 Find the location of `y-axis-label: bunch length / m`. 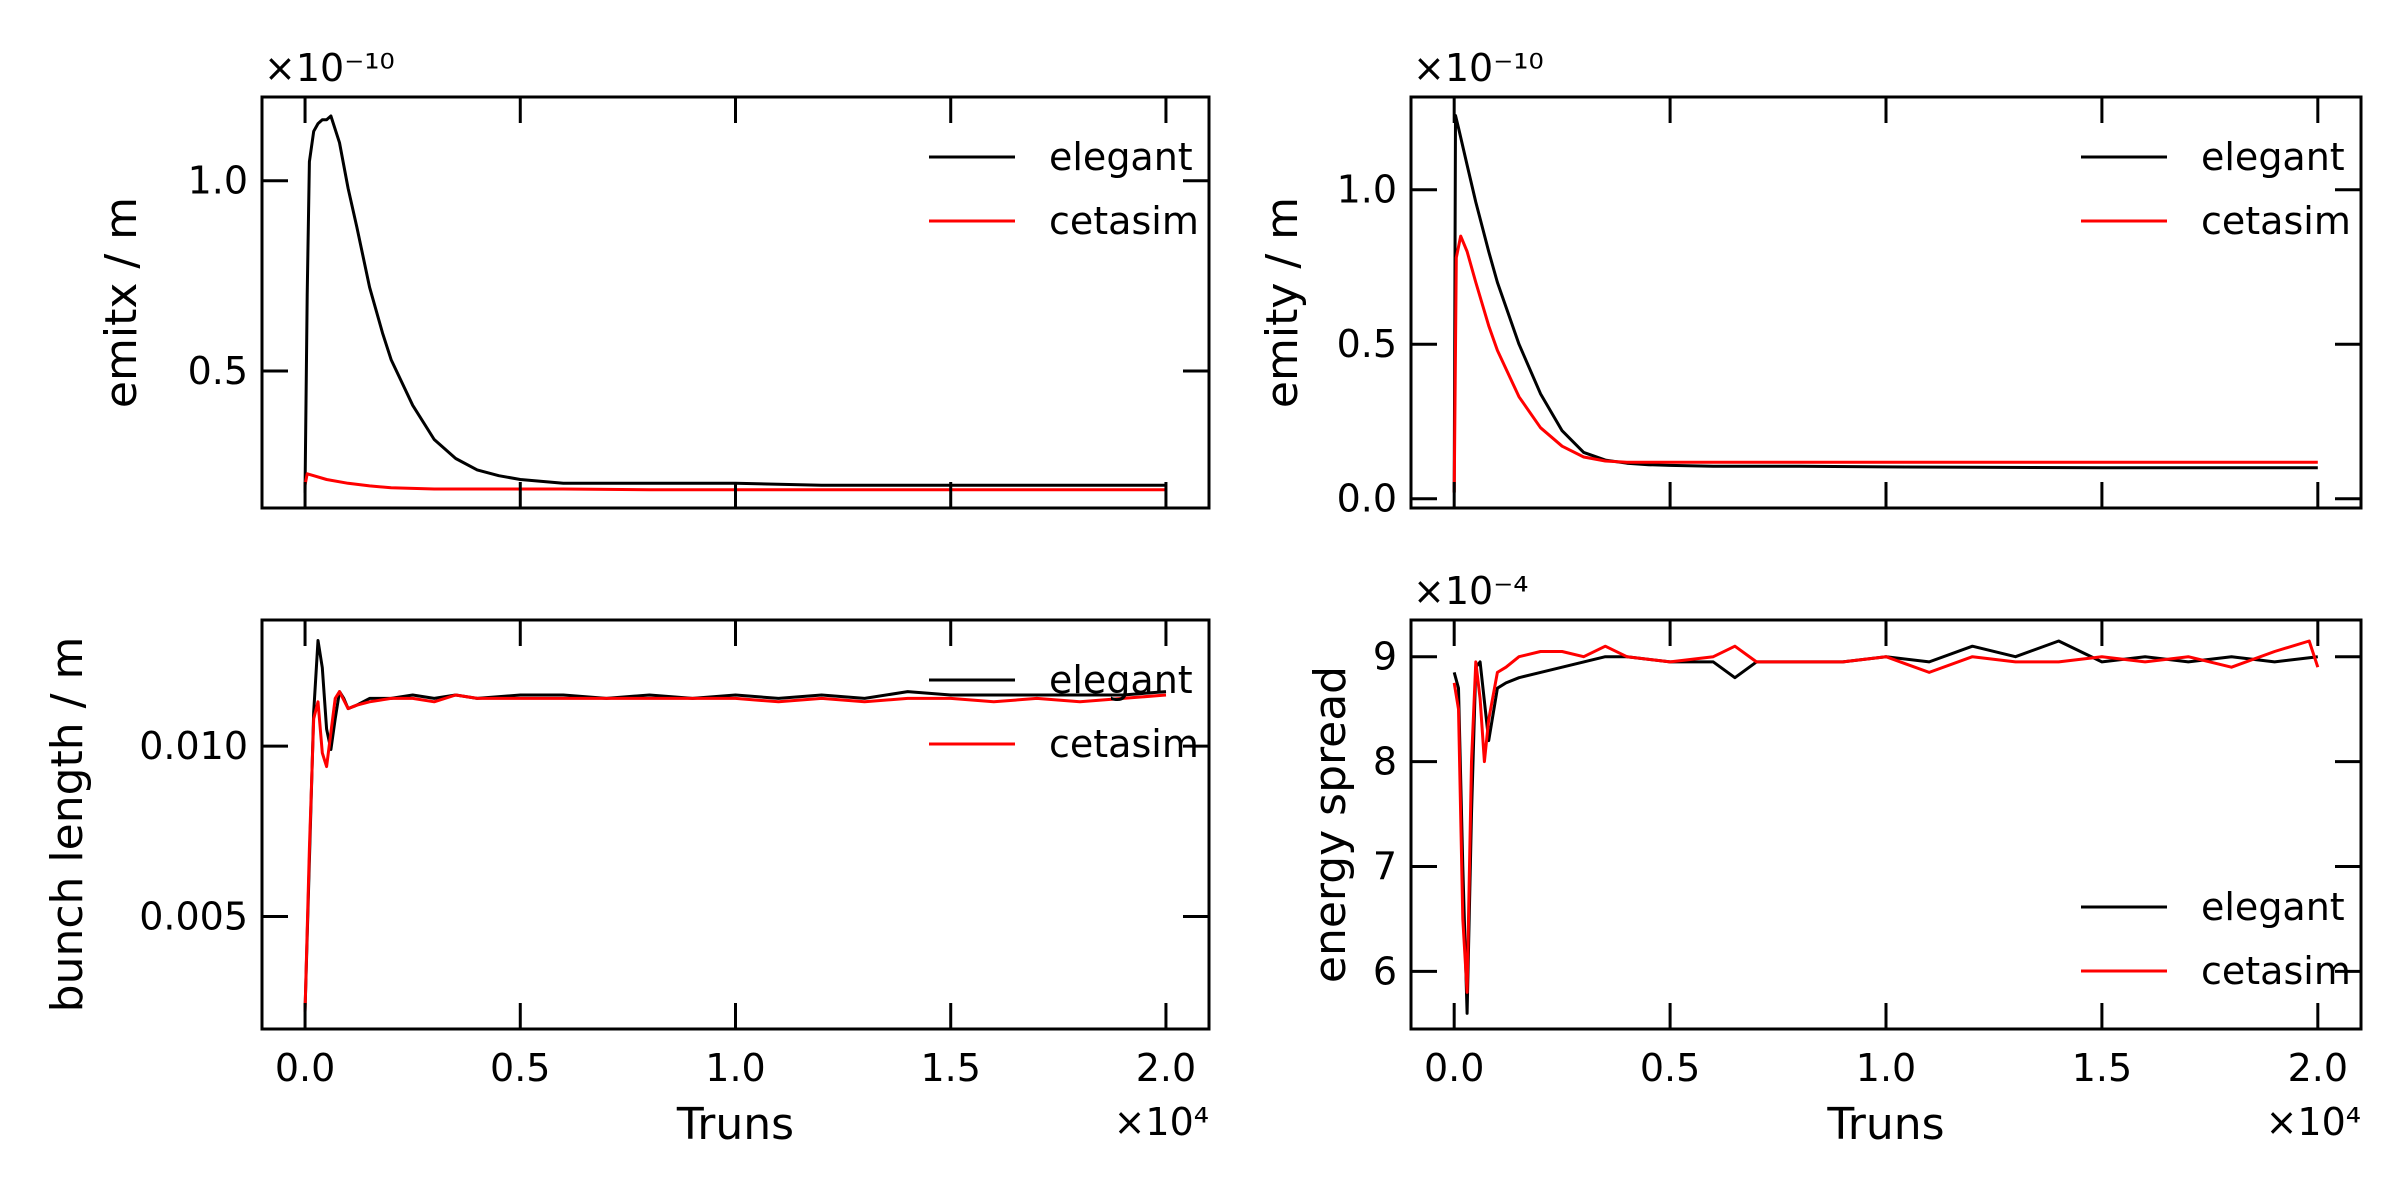

y-axis-label: bunch length / m is located at coordinates (67, 825).